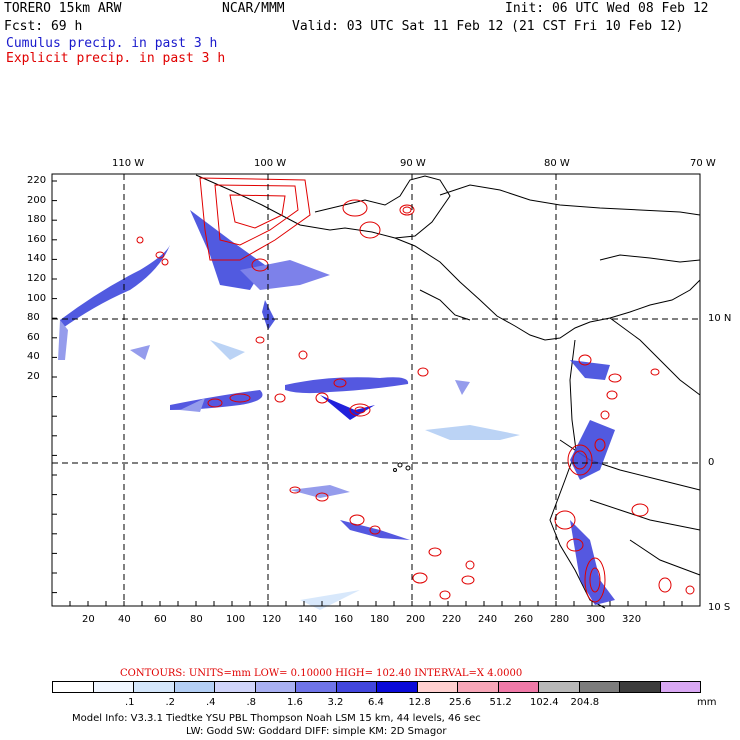 This screenshot has height=740, width=740. I want to click on forecast-hour: Fcst: 69 h, so click(43, 26).